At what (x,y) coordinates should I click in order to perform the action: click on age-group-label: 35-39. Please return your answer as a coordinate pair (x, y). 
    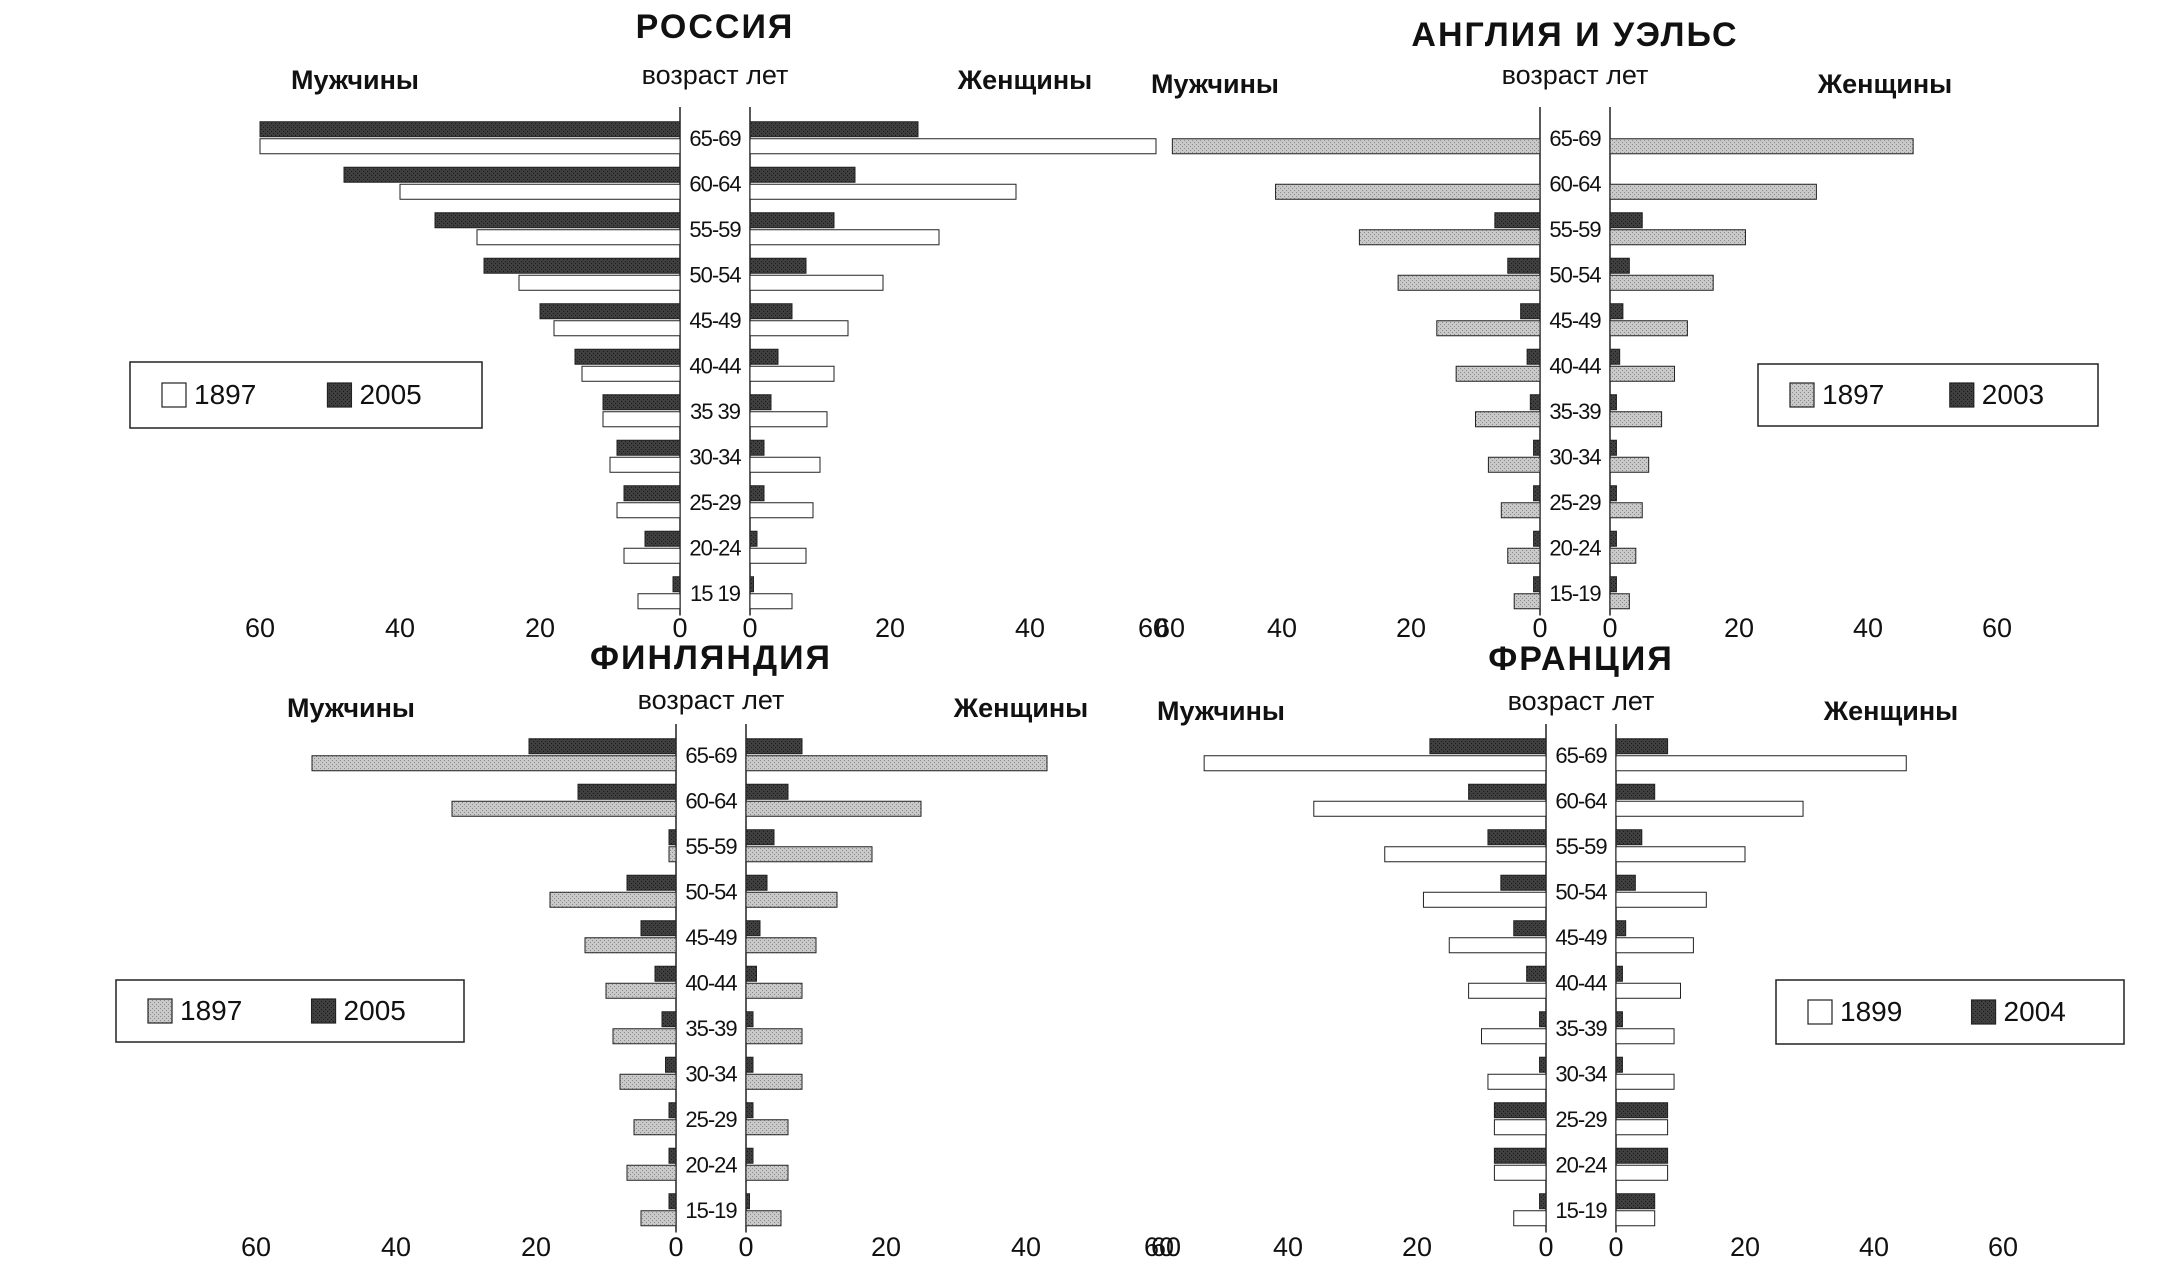
    Looking at the image, I should click on (711, 1028).